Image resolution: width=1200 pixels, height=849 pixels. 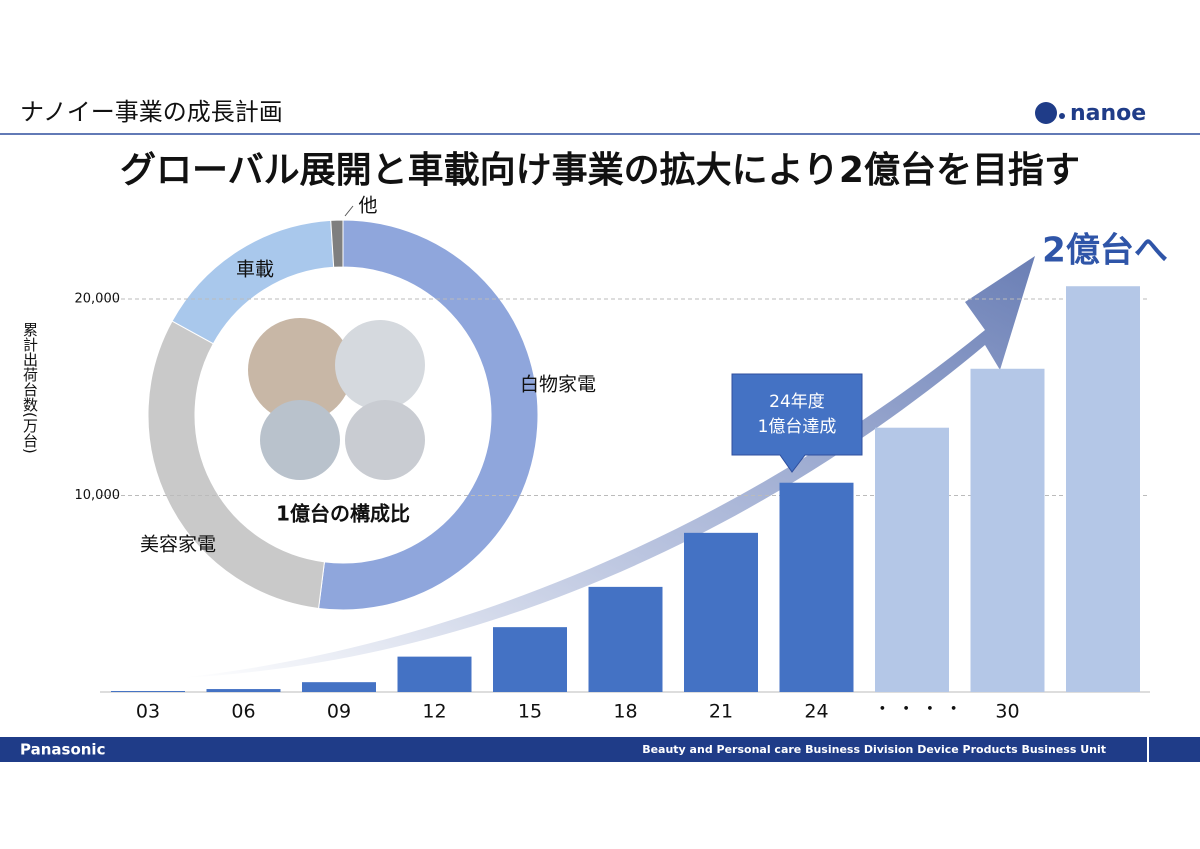 What do you see at coordinates (30, 388) in the screenshot?
I see `y-axis-label: 累計出荷台数(万台)` at bounding box center [30, 388].